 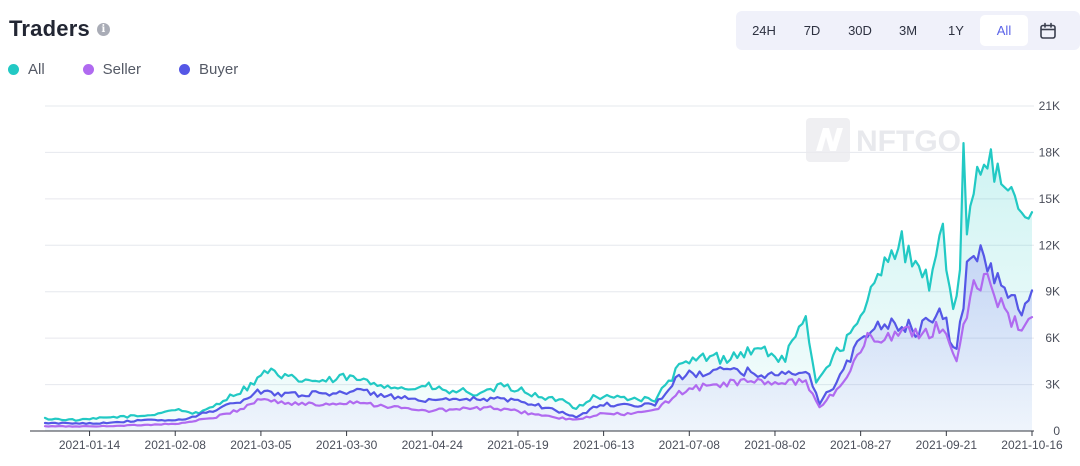 What do you see at coordinates (36, 69) in the screenshot?
I see `legend-label-all: All` at bounding box center [36, 69].